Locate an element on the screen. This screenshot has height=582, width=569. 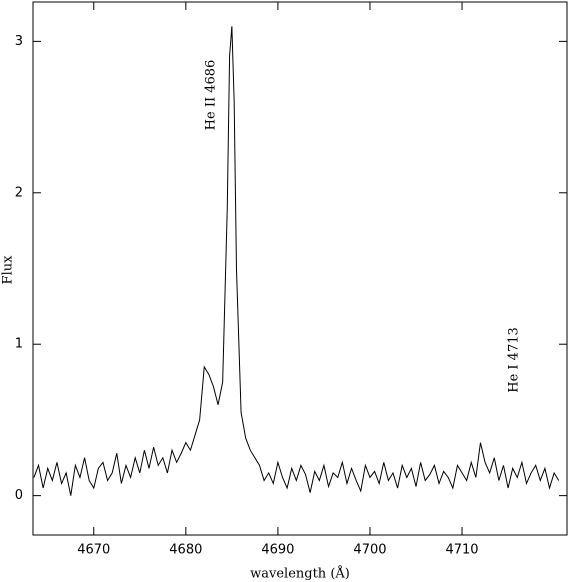
y-tick-label: 0 is located at coordinates (19, 495).